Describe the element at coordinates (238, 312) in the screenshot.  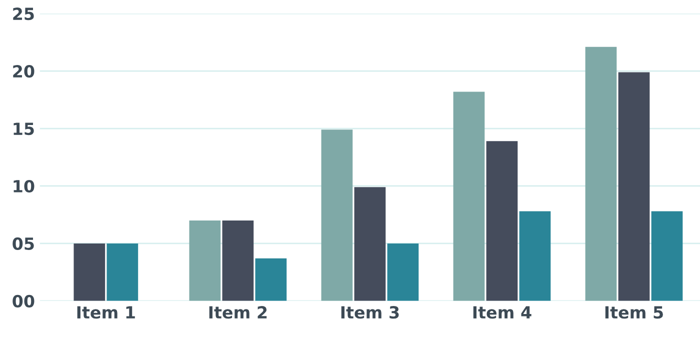
I see `x-tick-label: Item 2` at that location.